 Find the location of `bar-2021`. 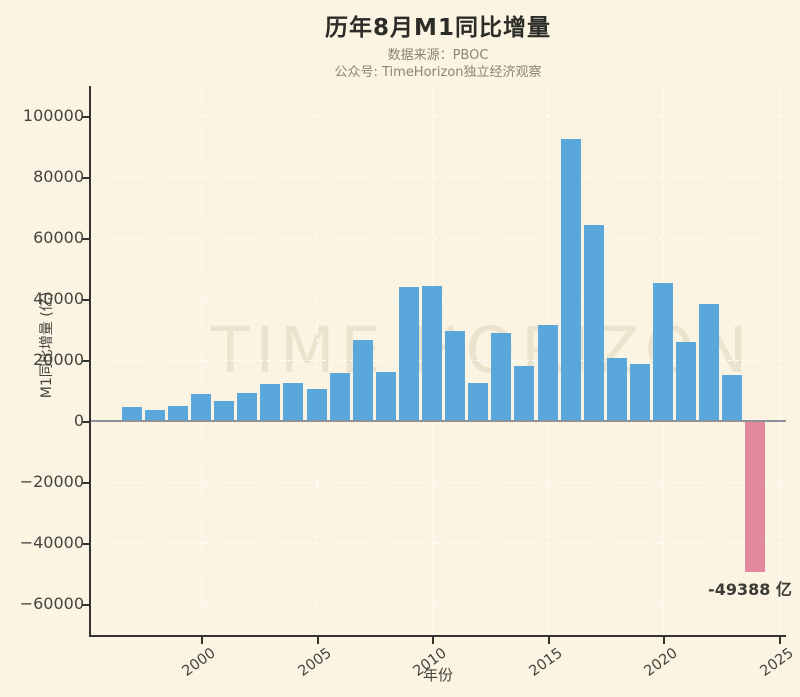

bar-2021 is located at coordinates (686, 381).